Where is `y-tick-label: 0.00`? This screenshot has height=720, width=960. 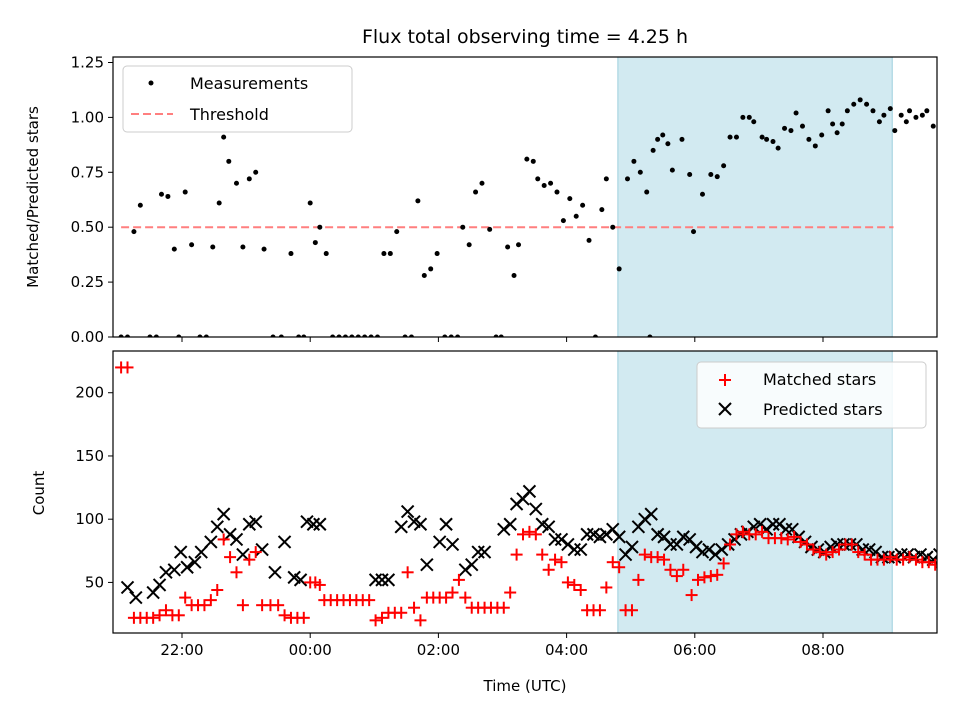 y-tick-label: 0.00 is located at coordinates (87, 337).